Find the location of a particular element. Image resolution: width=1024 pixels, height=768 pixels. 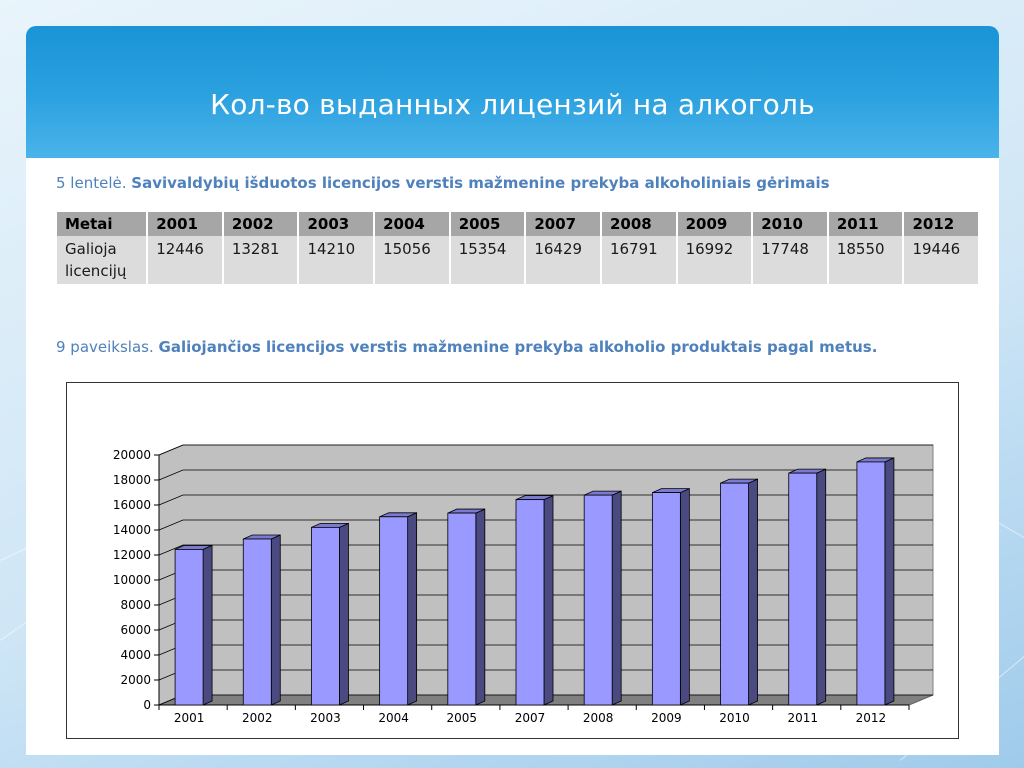

table-header-year: 2001 is located at coordinates (185, 224).